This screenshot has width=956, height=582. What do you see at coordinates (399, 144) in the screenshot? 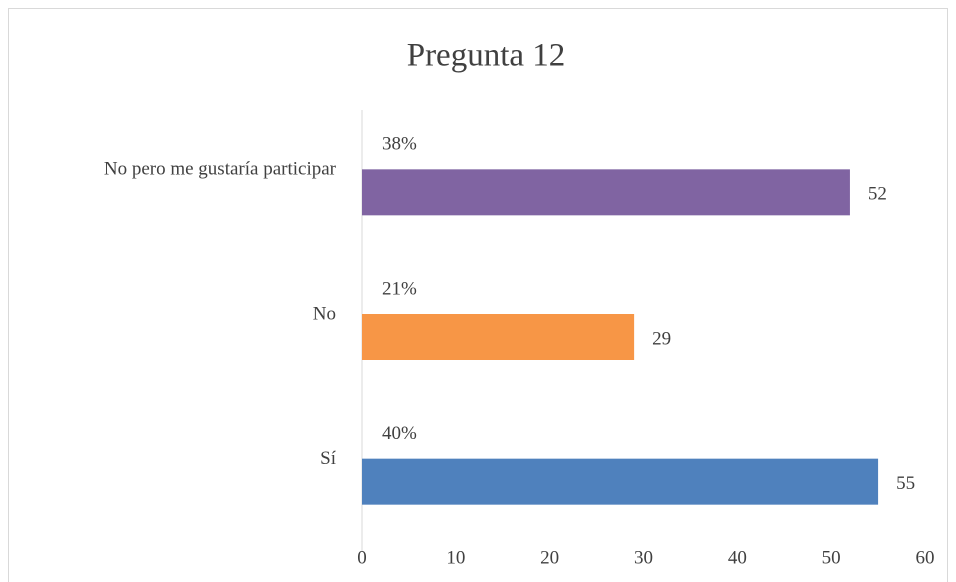
I see `annotation: 38%` at bounding box center [399, 144].